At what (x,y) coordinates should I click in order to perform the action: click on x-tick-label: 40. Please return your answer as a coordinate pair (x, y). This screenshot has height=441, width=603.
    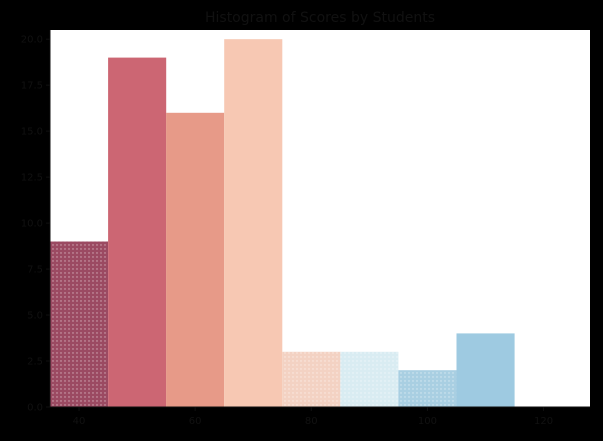
    Looking at the image, I should click on (79, 421).